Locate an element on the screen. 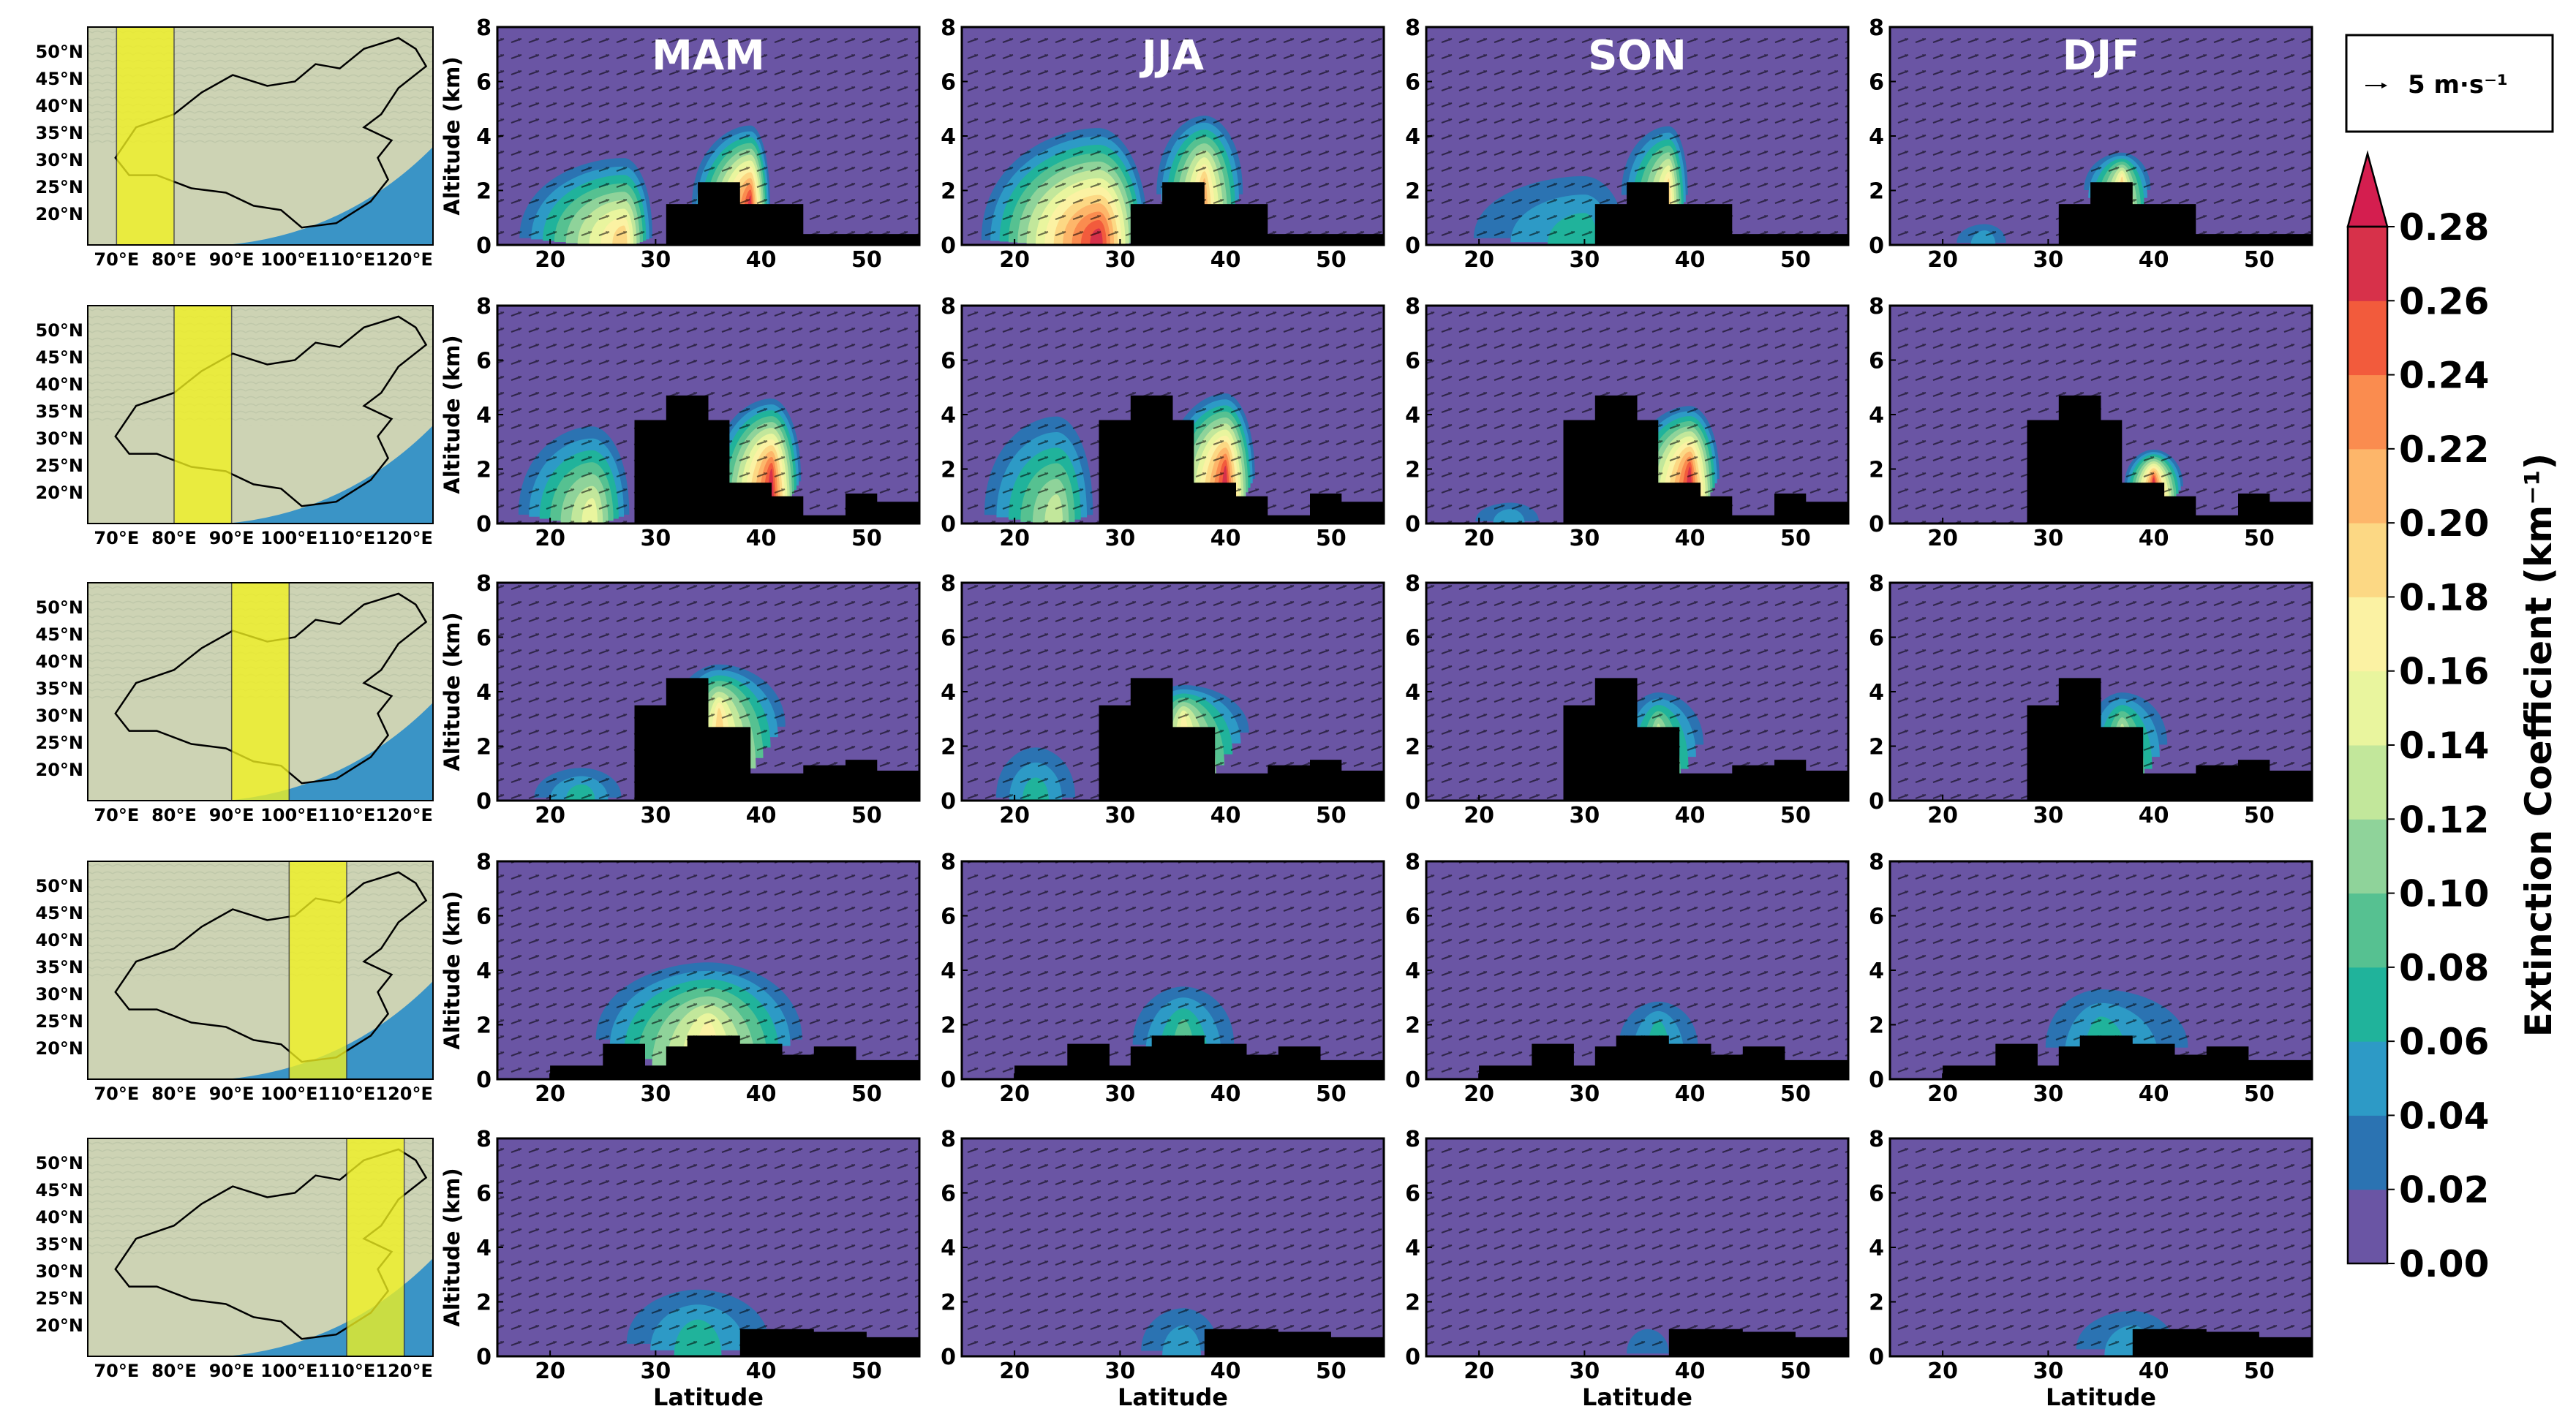 This screenshot has height=1417, width=2576. map-lon-label: 110°E is located at coordinates (347, 1371).